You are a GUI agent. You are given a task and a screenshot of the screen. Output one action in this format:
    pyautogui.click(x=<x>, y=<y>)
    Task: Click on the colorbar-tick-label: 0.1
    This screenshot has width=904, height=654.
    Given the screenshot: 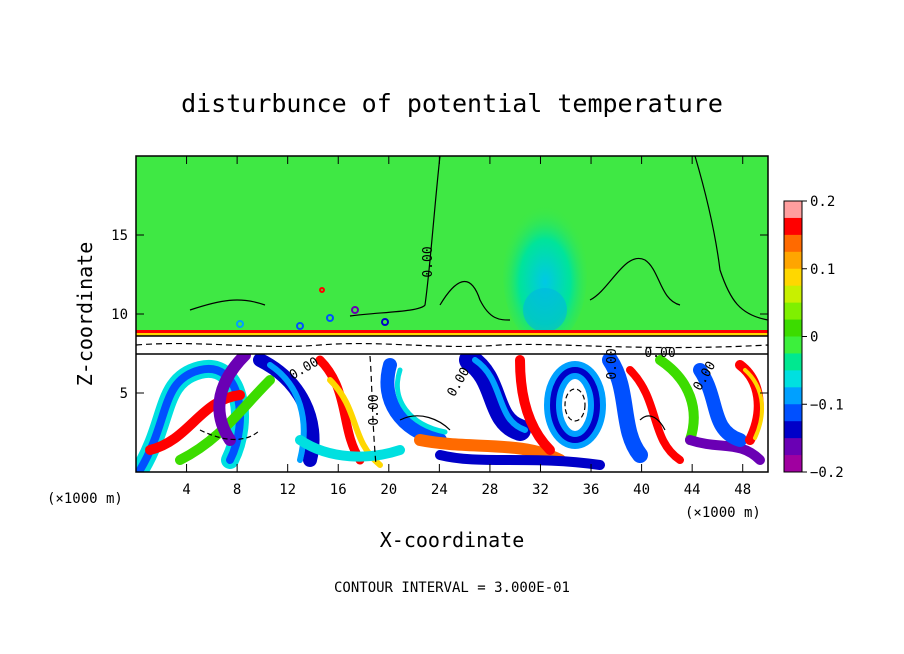 What is the action you would take?
    pyautogui.click(x=822, y=270)
    